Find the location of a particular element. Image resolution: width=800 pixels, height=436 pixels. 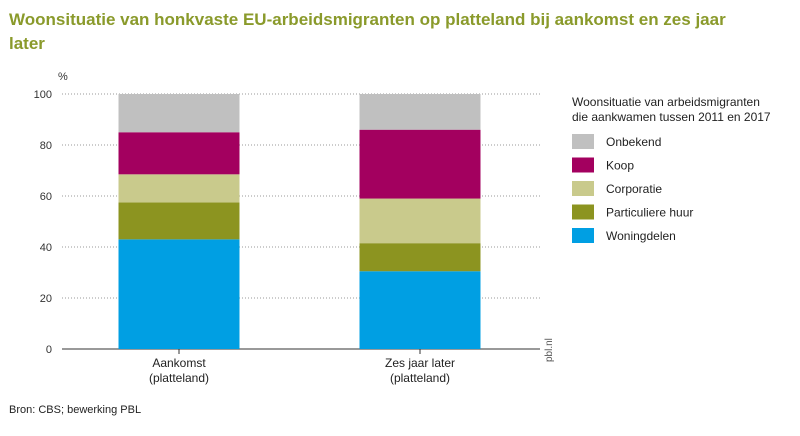

watermark: pbl.nl is located at coordinates (549, 350).